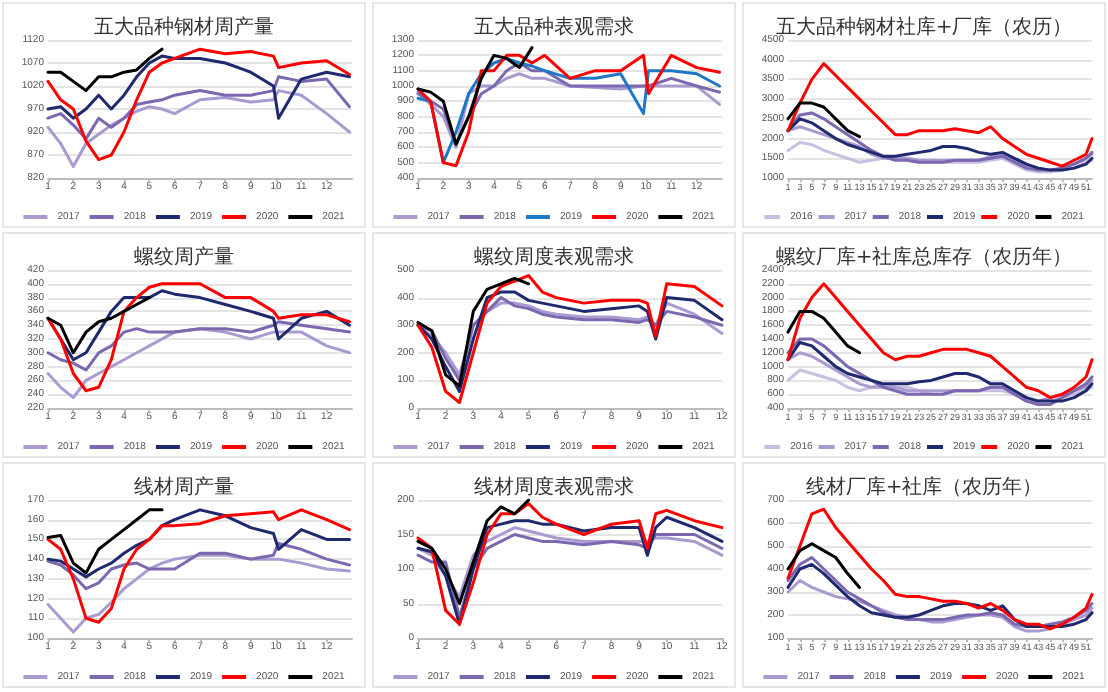  I want to click on chart-title: 螺纹周产量, so click(184, 257).